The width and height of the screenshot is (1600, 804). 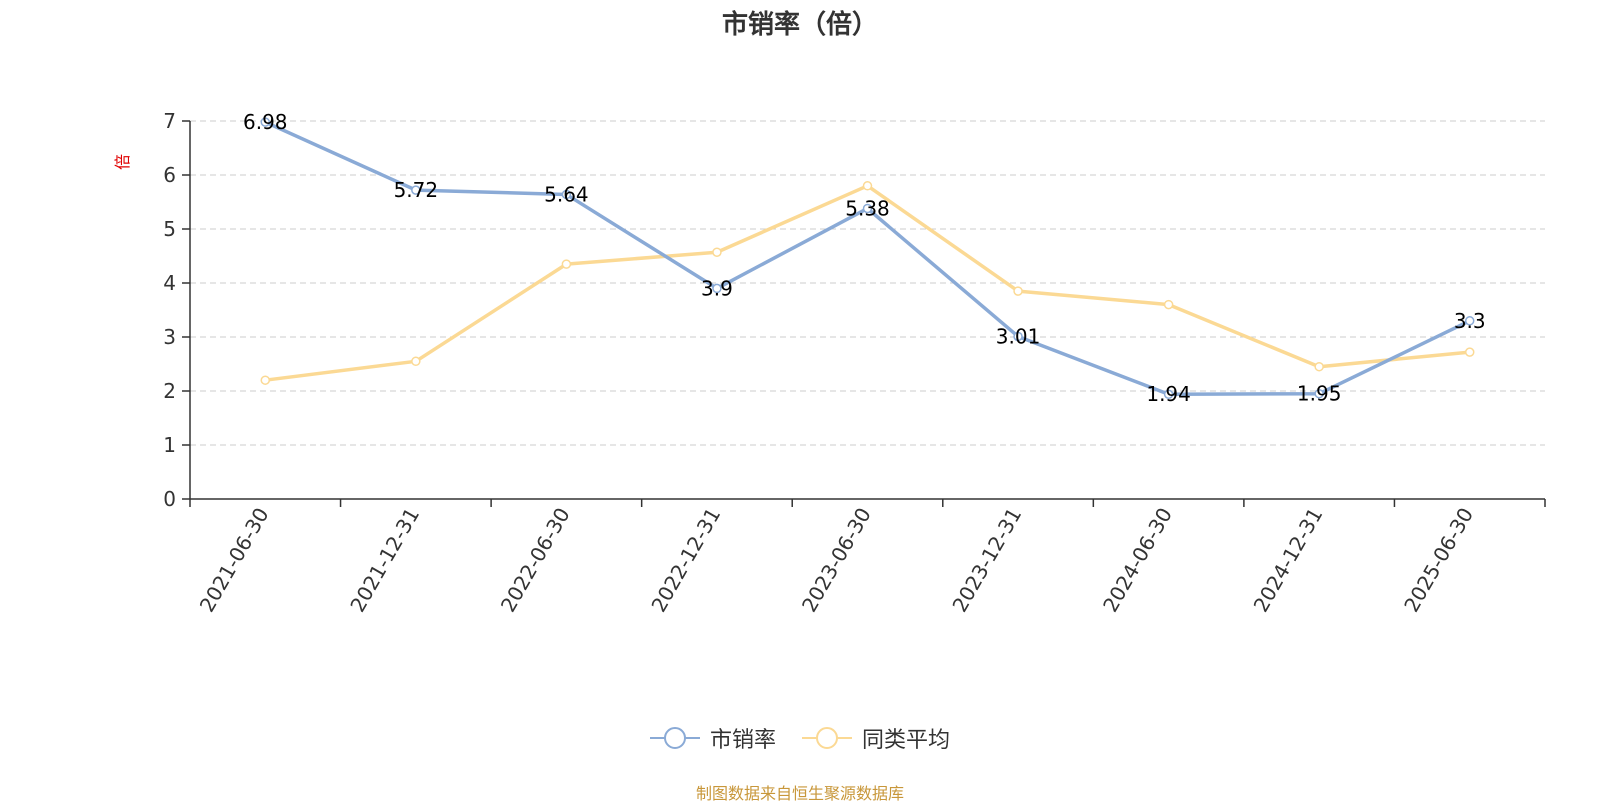 I want to click on x-tick-label: 2023-12-31, so click(x=986, y=560).